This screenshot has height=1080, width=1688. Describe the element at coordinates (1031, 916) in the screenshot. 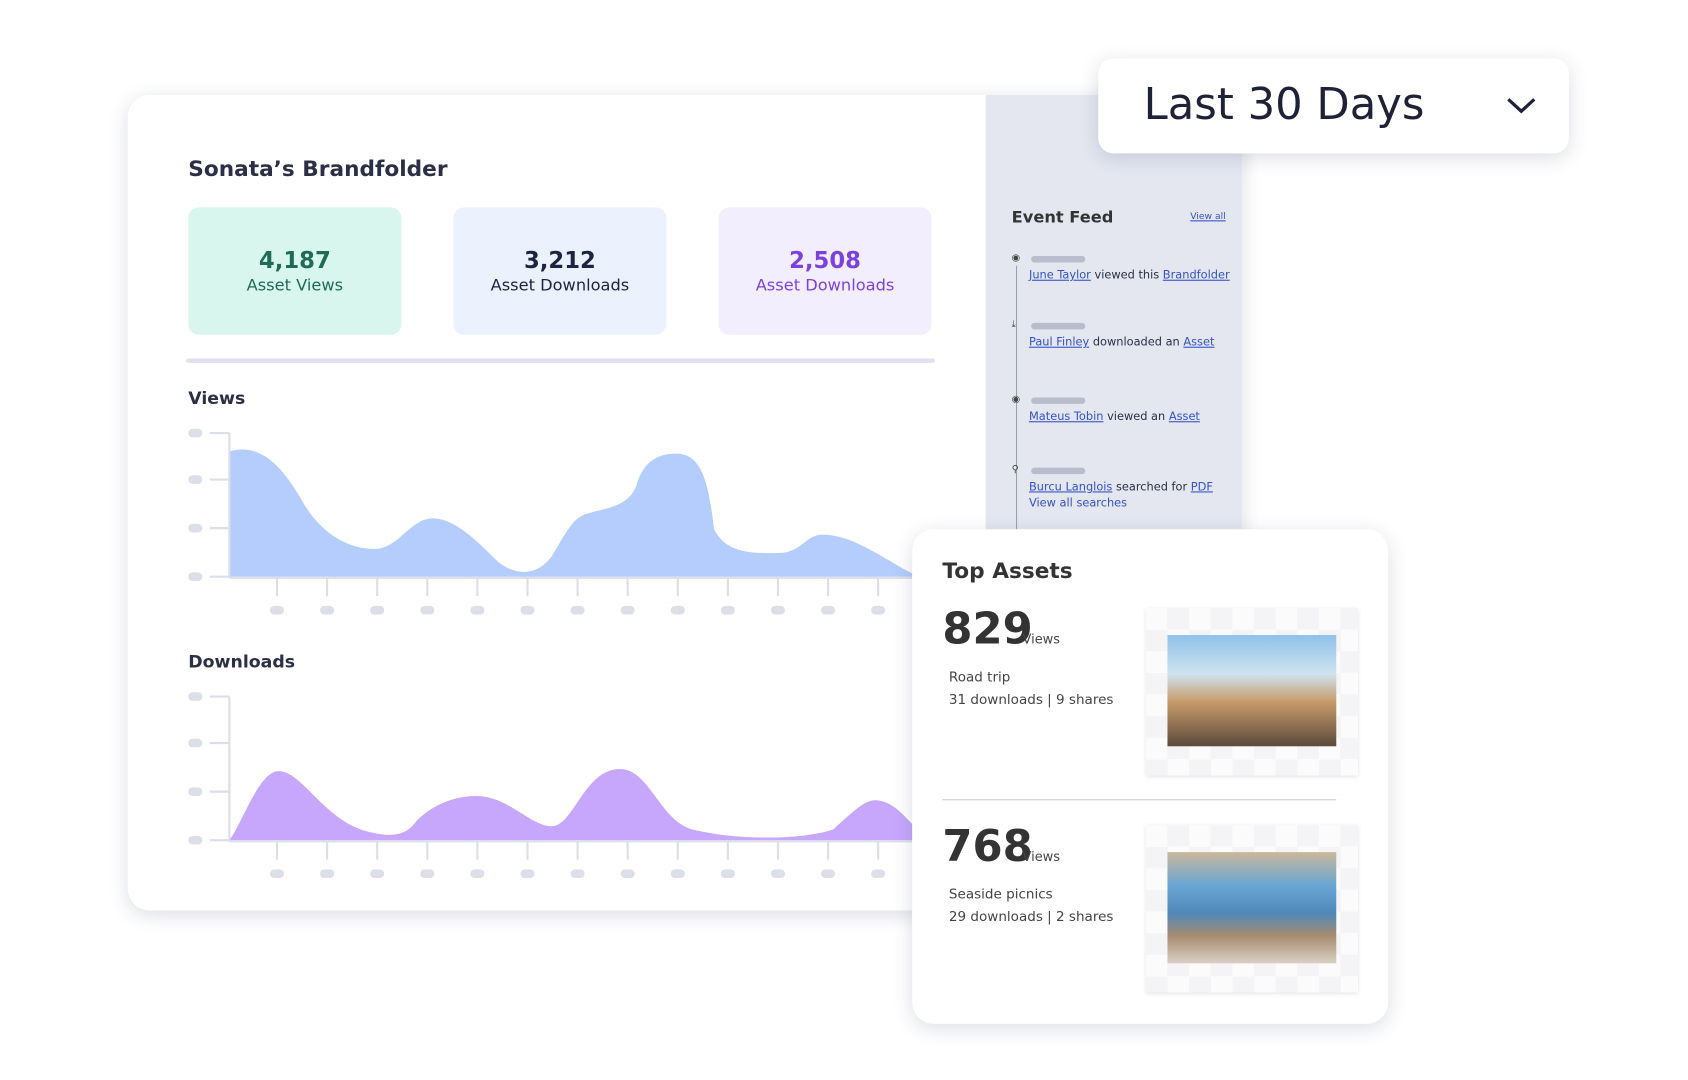

I see `asset-stats: 29 downloads | 2 shares` at that location.